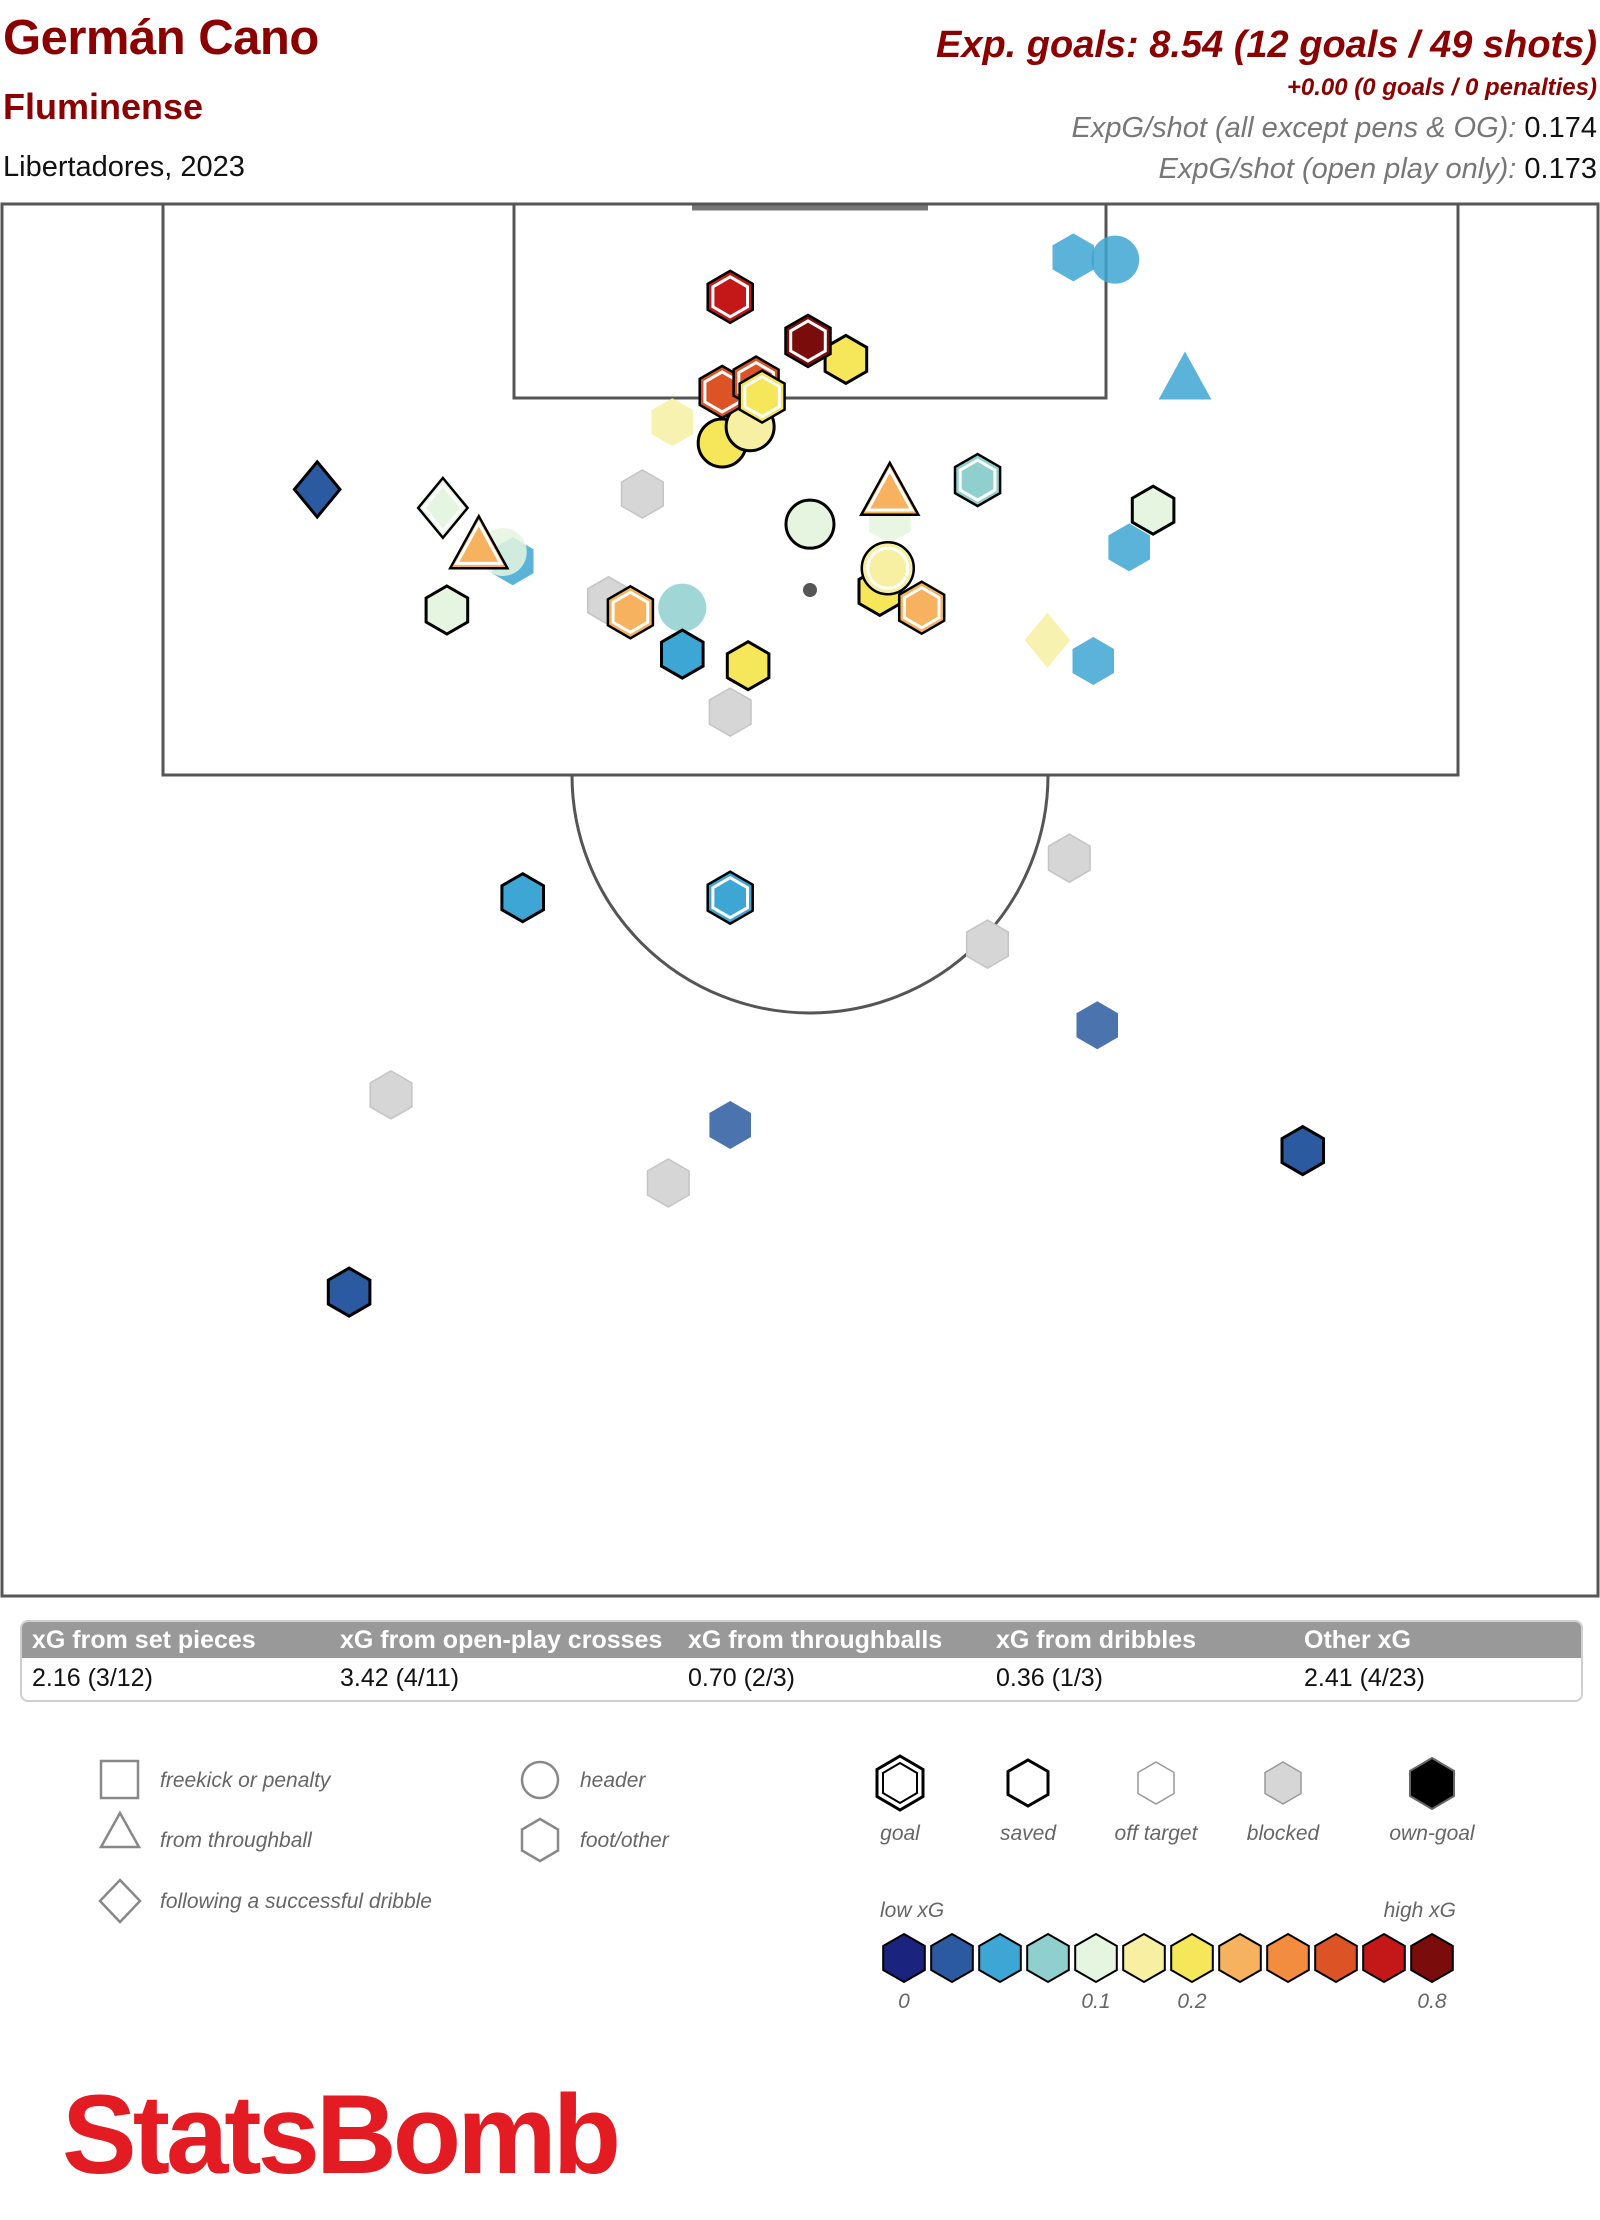  Describe the element at coordinates (1432, 1783) in the screenshot. I see `own-goal-outcome-icon` at that location.